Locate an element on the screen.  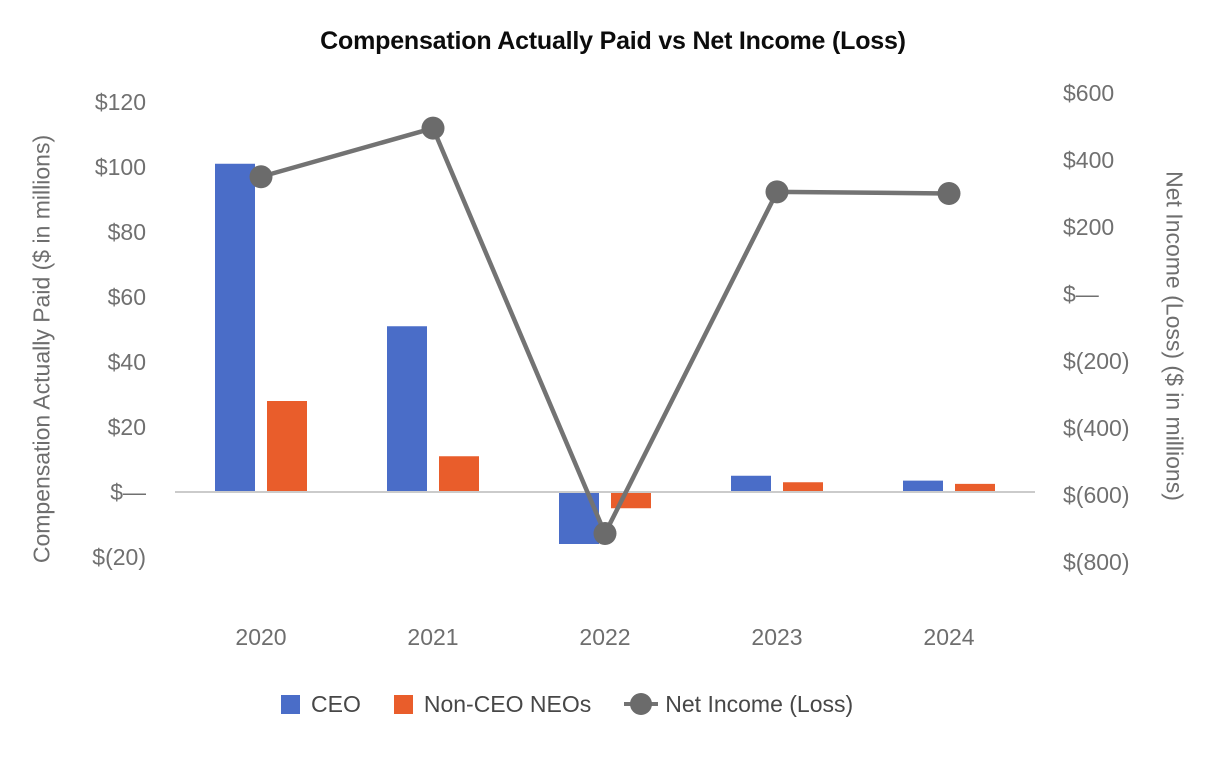
right-axis-tick: $600 is located at coordinates (1089, 93).